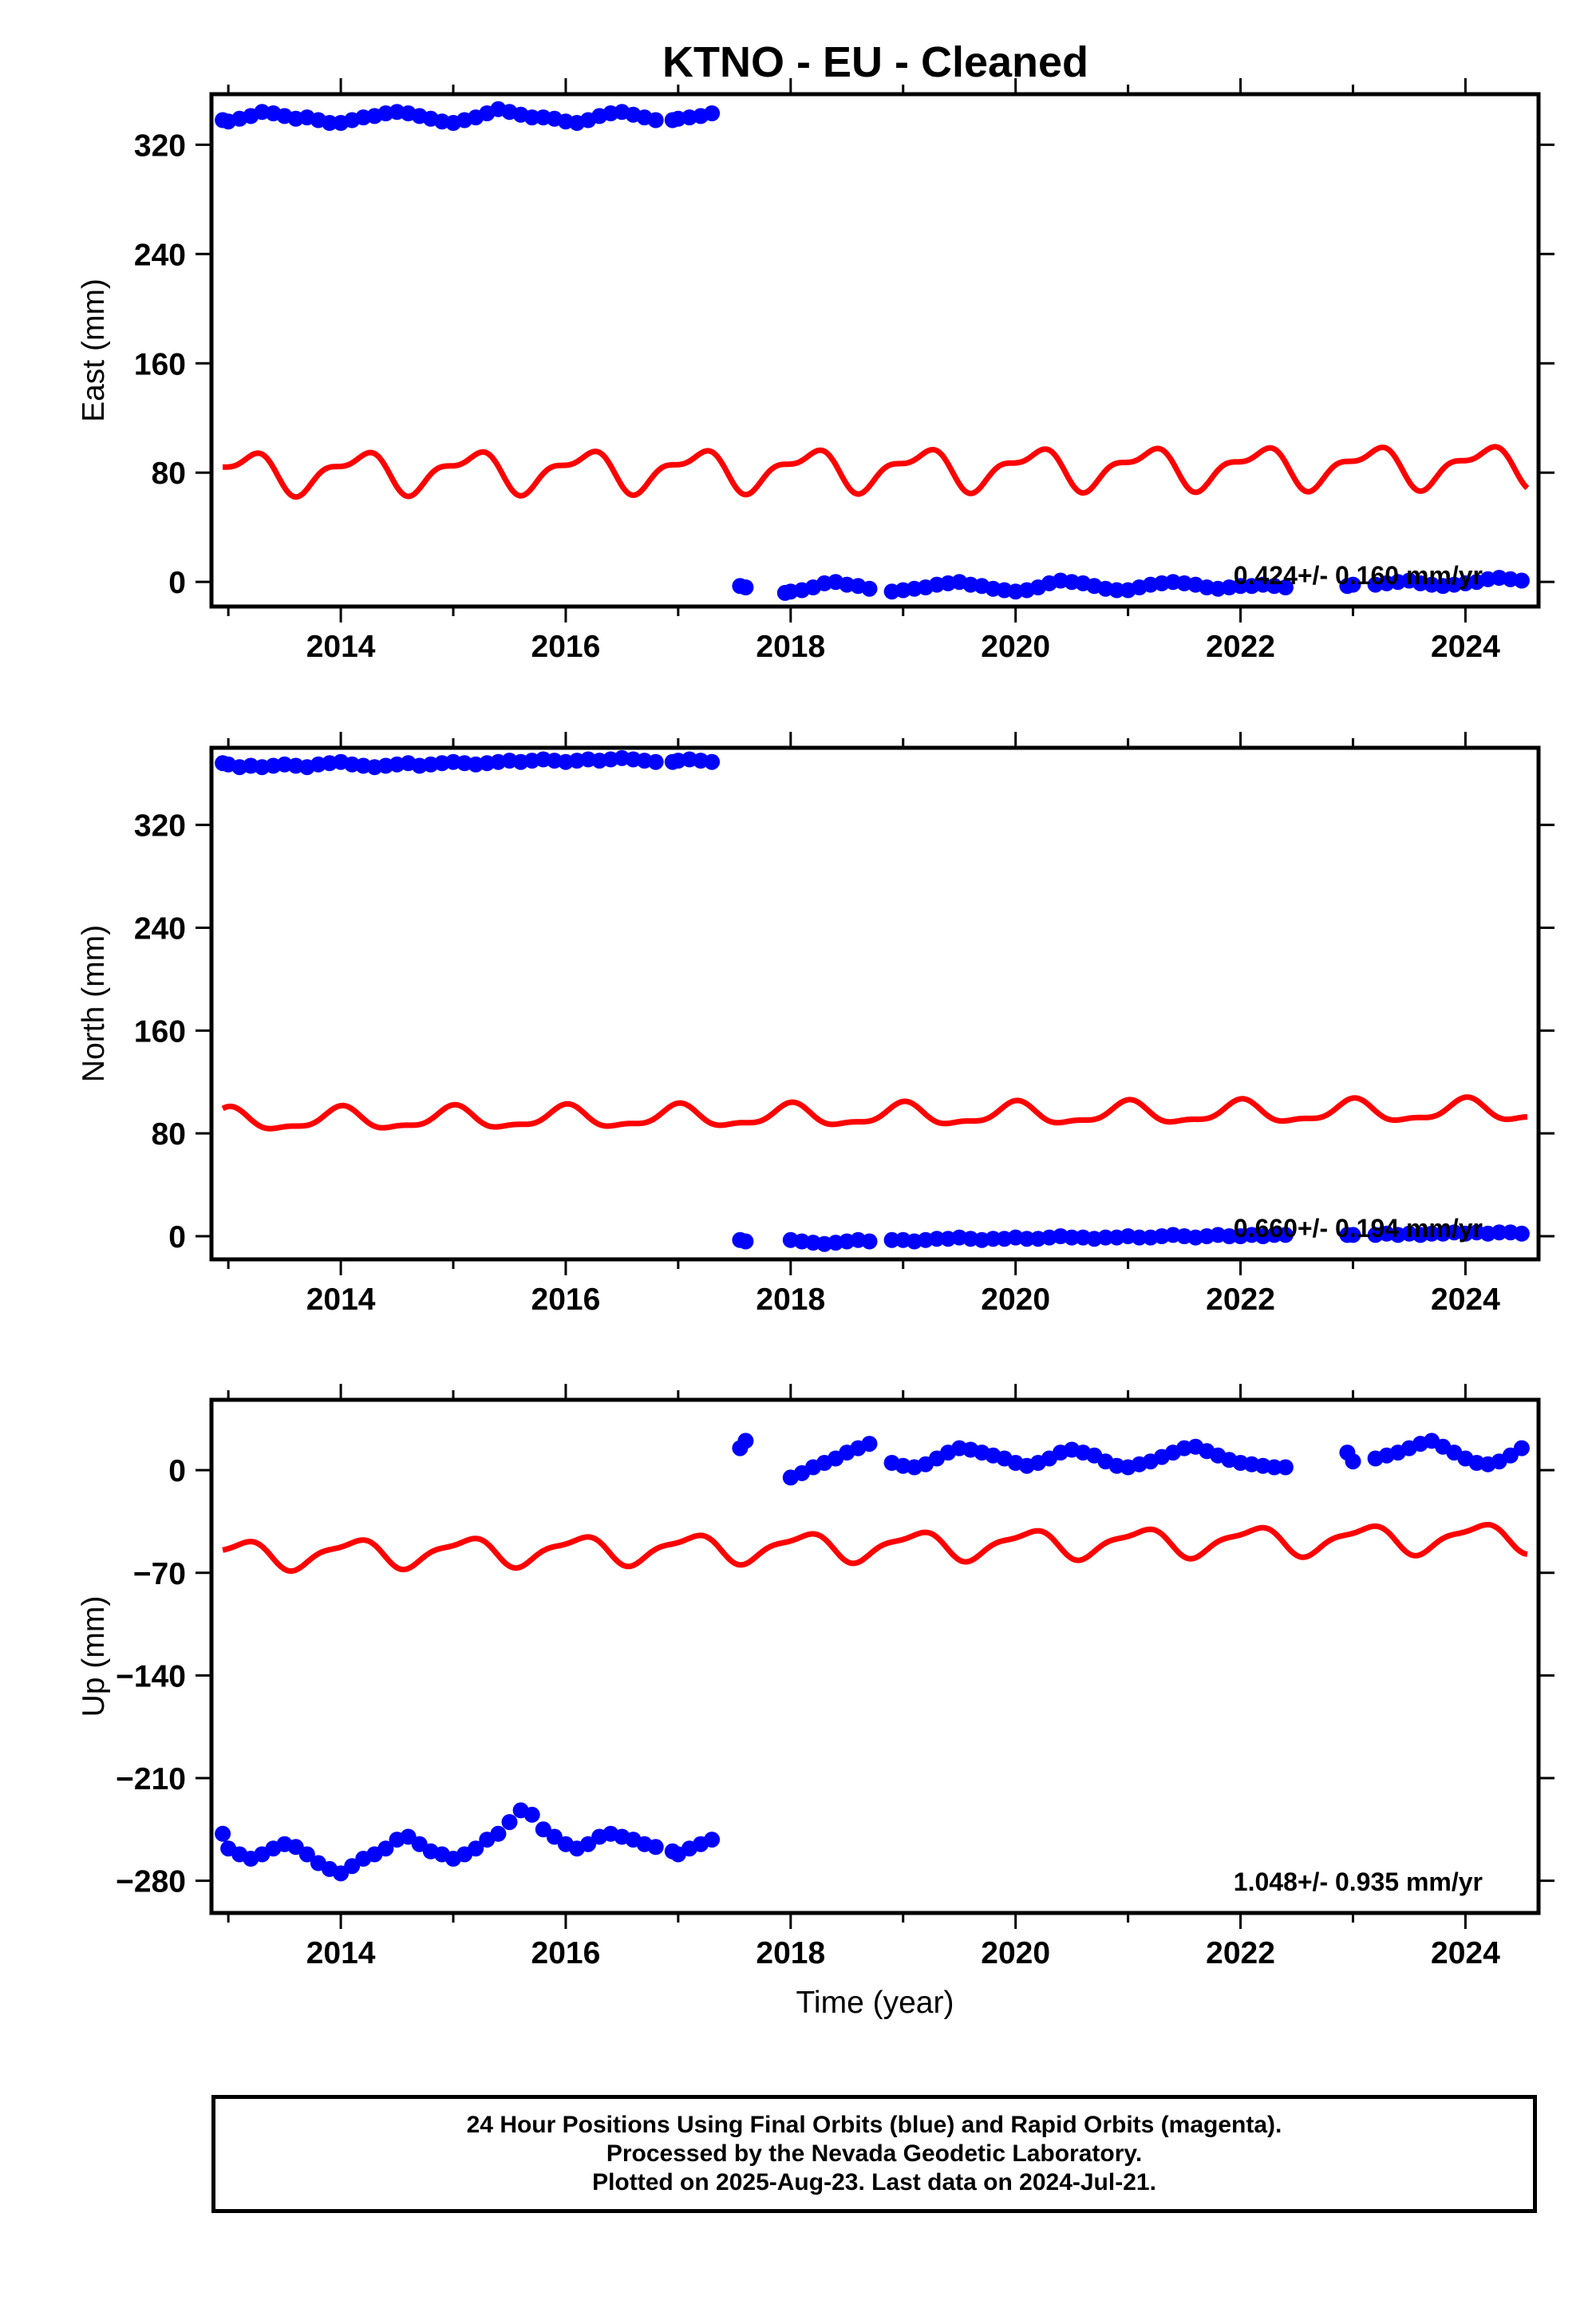 The image size is (1596, 2316). What do you see at coordinates (160, 1031) in the screenshot?
I see `north-y-tick-label: 160` at bounding box center [160, 1031].